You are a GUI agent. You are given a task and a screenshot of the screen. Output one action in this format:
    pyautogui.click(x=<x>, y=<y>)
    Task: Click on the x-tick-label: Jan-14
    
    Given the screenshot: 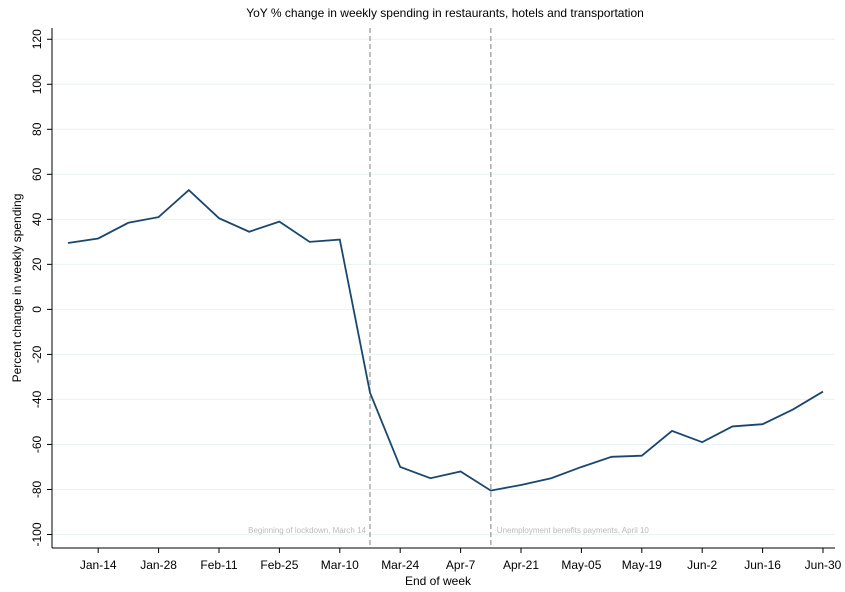 What is the action you would take?
    pyautogui.click(x=98, y=565)
    